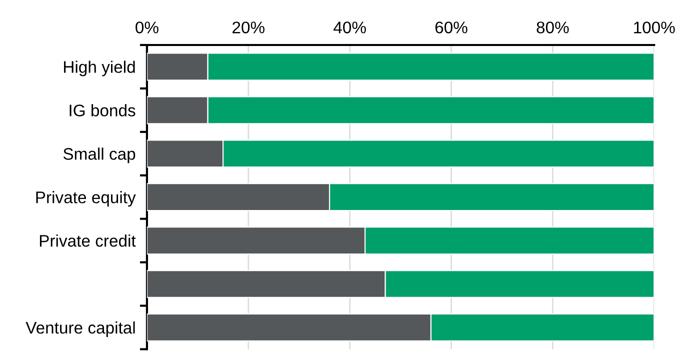 This screenshot has height=360, width=690. I want to click on y-tick-label: Private equity, so click(86, 199).